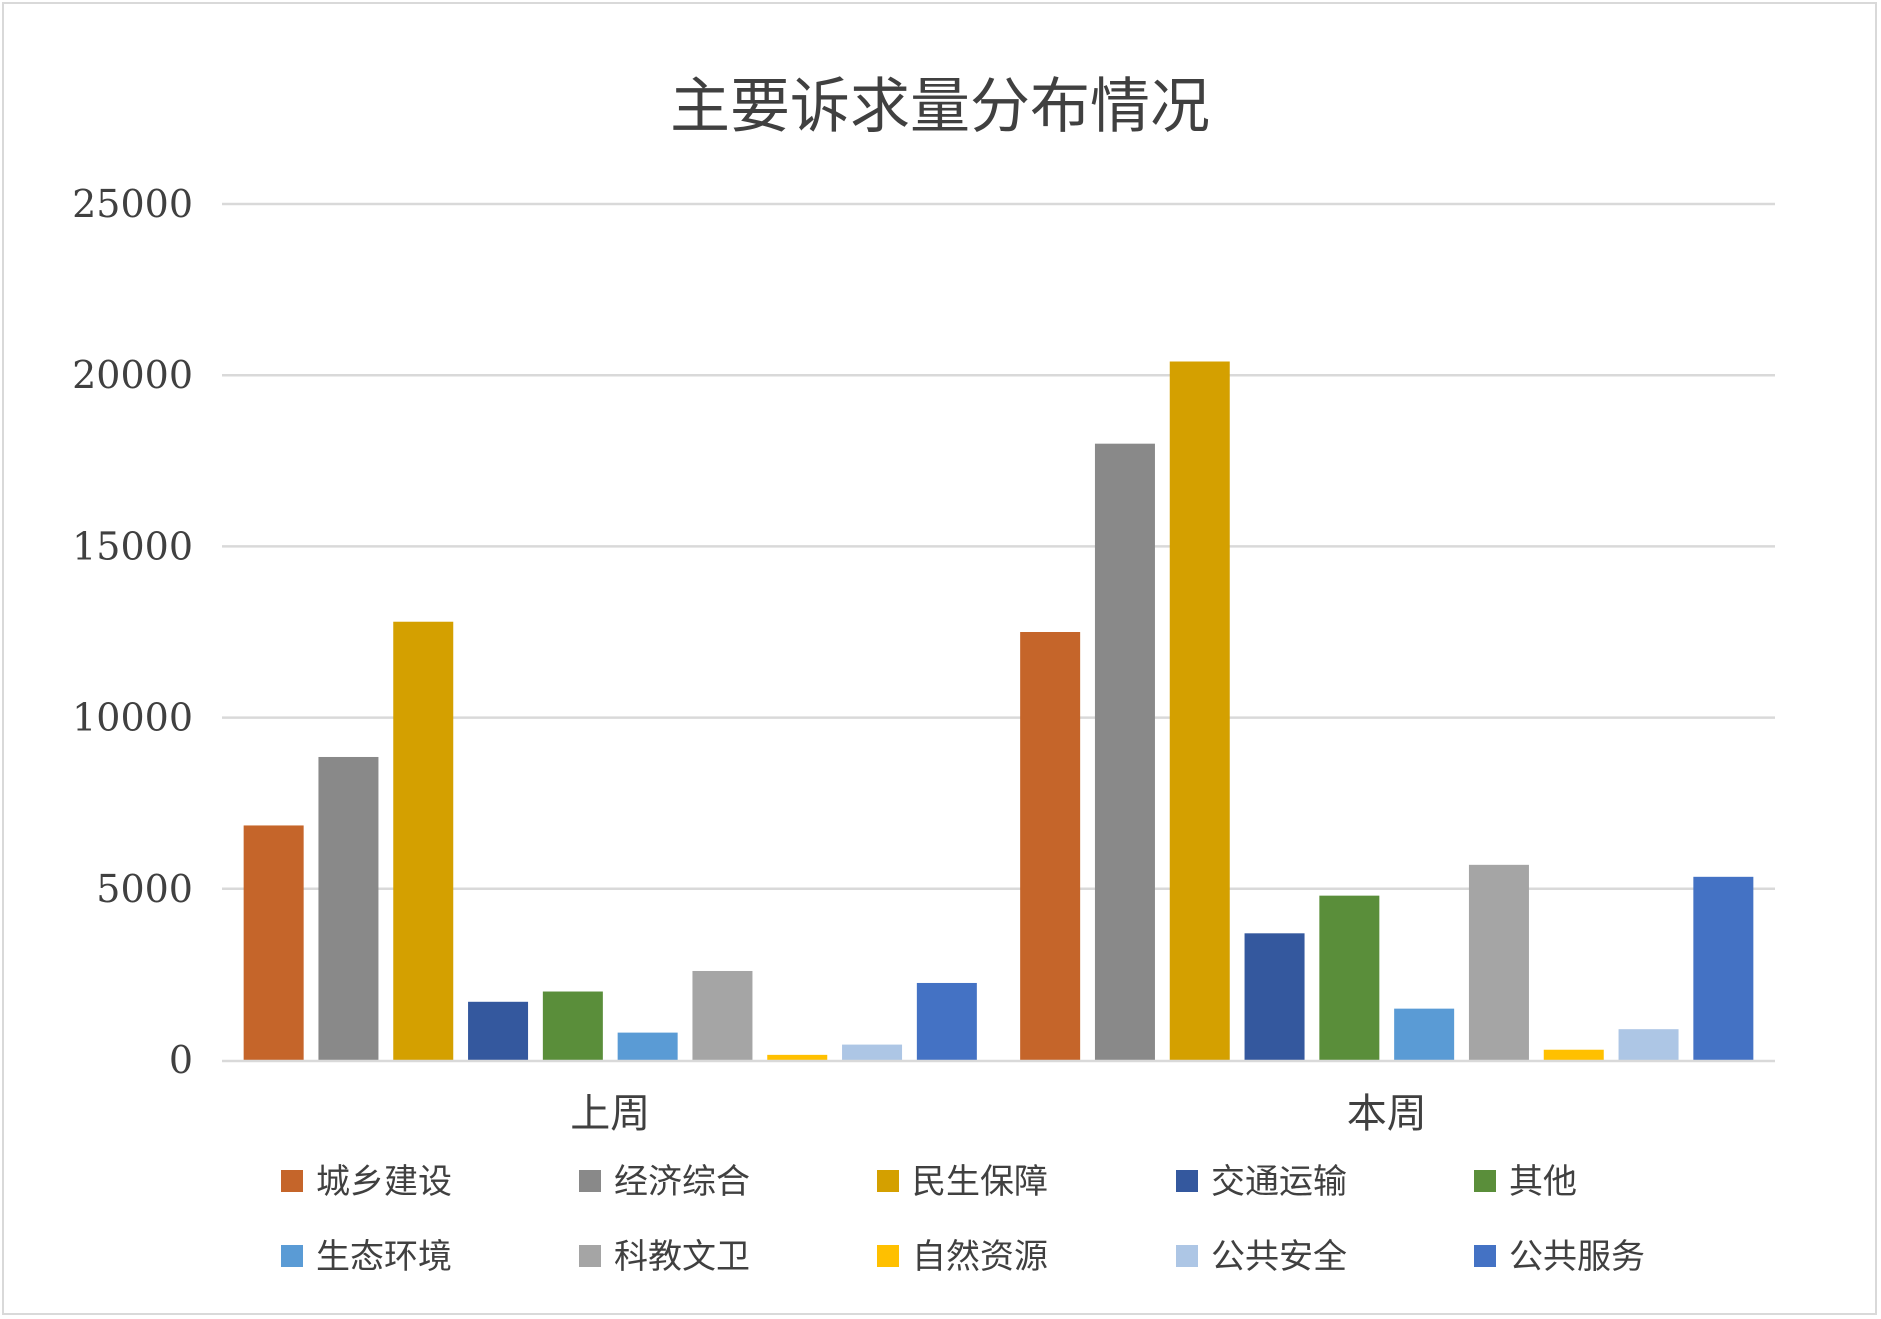 The width and height of the screenshot is (1881, 1319). What do you see at coordinates (998, 1114) in the screenshot?
I see `x-axis-categories: 上周 本周` at bounding box center [998, 1114].